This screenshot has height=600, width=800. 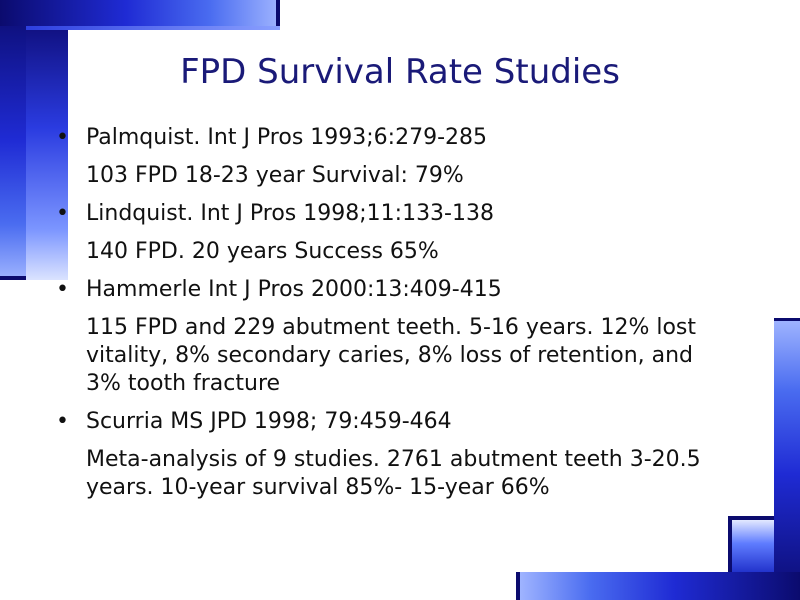 What do you see at coordinates (518, 586) in the screenshot?
I see `frame-bottom-right-edge-left` at bounding box center [518, 586].